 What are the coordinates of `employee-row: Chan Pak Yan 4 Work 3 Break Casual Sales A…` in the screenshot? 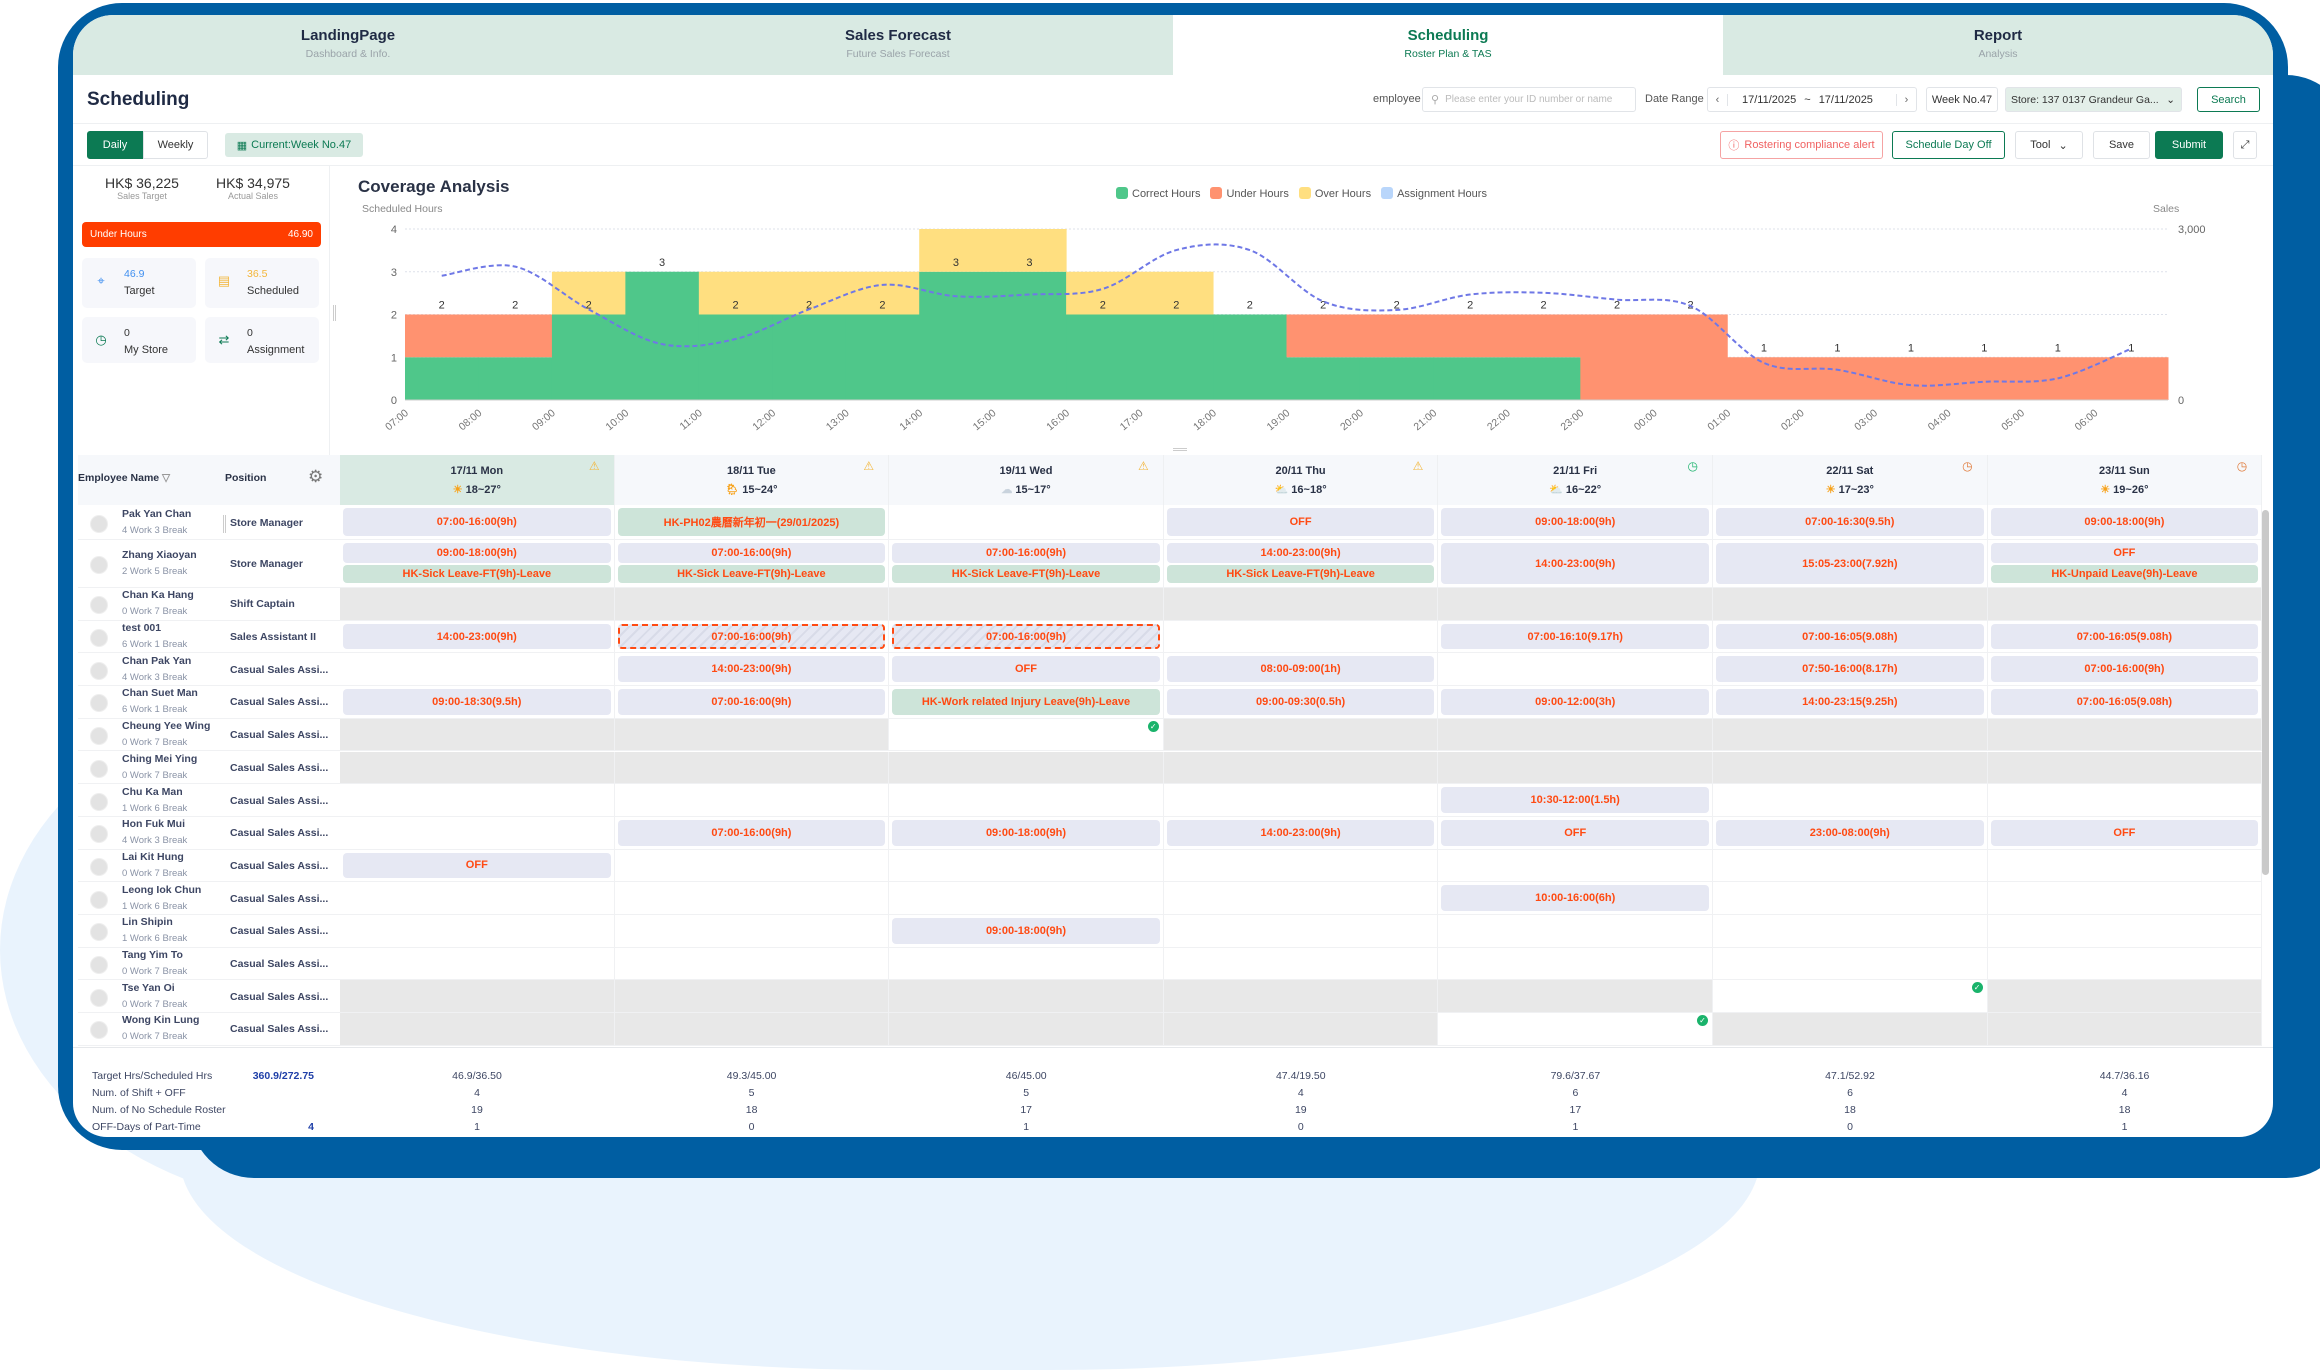 It's located at (209, 670).